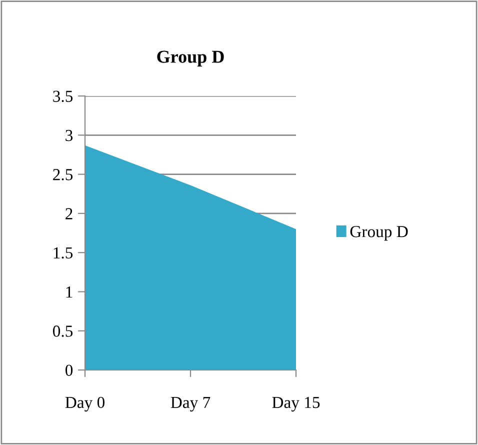 The width and height of the screenshot is (478, 445). I want to click on y-tick-label: 3, so click(69, 136).